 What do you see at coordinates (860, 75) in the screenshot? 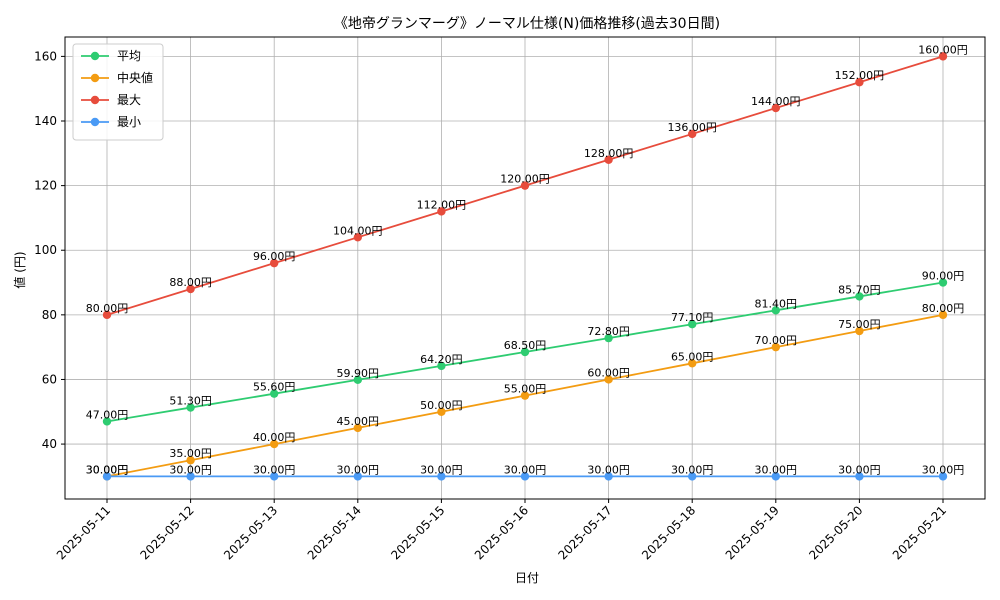
I see `data-label: 152.00円` at bounding box center [860, 75].